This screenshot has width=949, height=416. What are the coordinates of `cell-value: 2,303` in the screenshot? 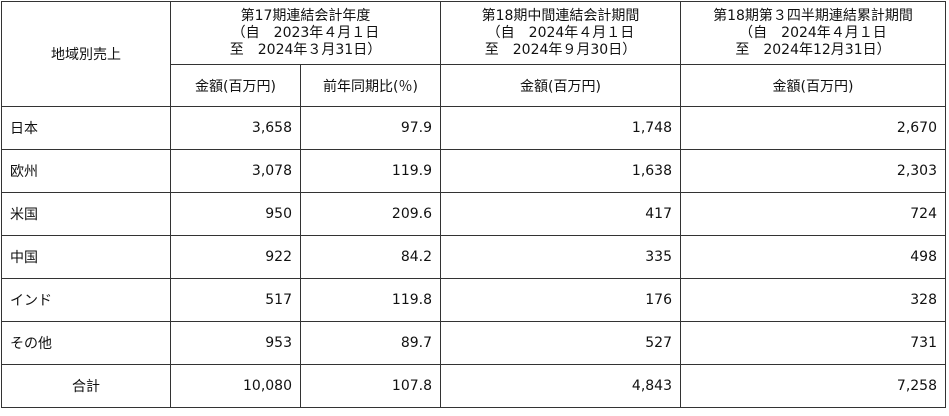 It's located at (813, 171).